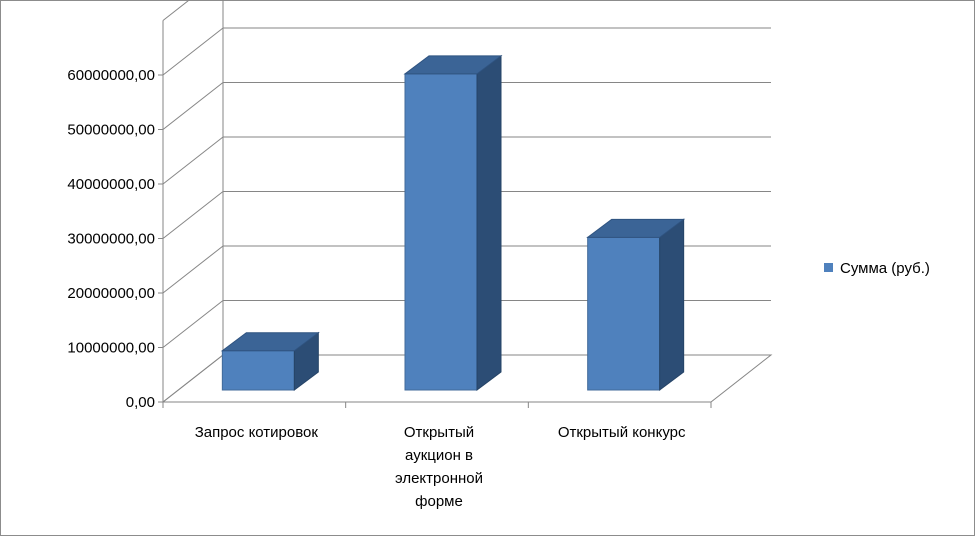  What do you see at coordinates (111, 293) in the screenshot?
I see `y-tick-label: 20000000,00` at bounding box center [111, 293].